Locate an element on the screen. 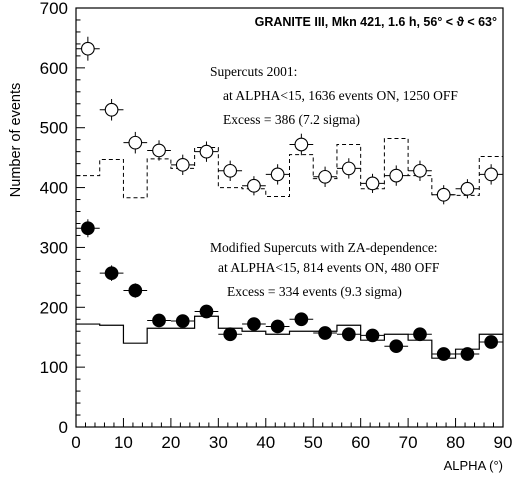  x-tick-label: 30 is located at coordinates (218, 442).